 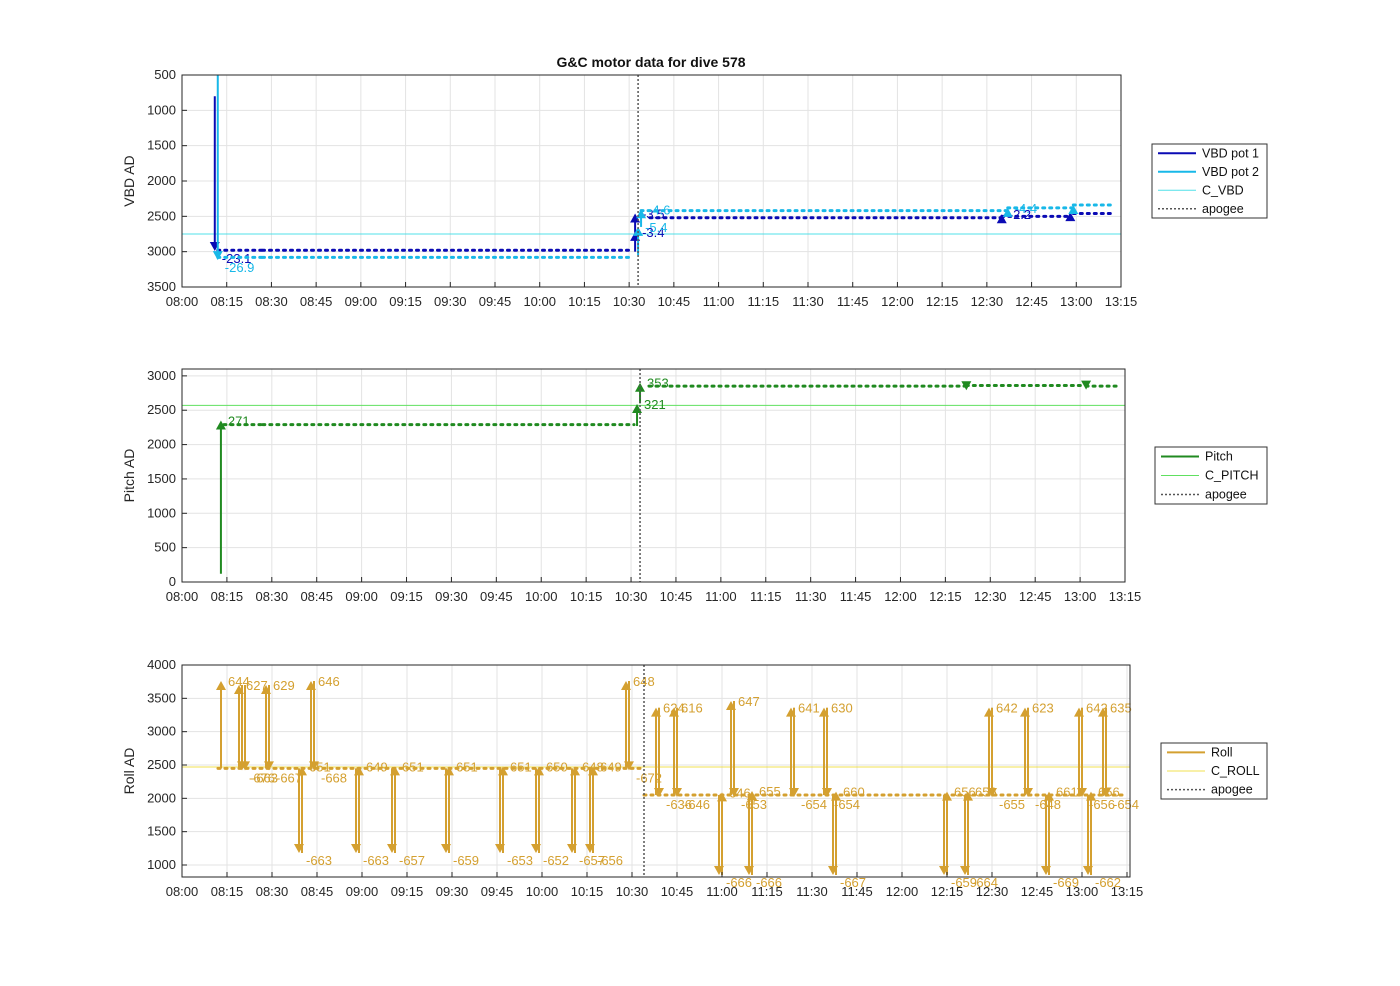 What do you see at coordinates (240, 267) in the screenshot?
I see `data-label: -26.9` at bounding box center [240, 267].